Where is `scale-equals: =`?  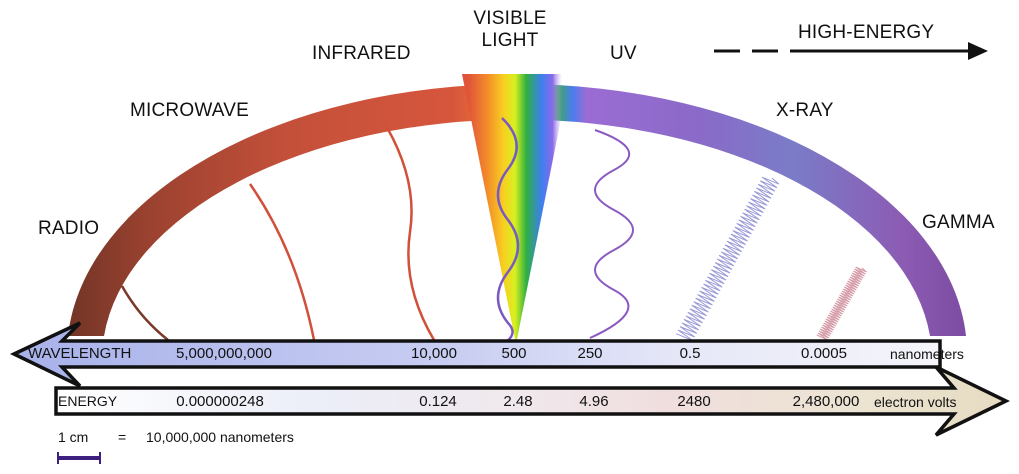
scale-equals: = is located at coordinates (122, 437).